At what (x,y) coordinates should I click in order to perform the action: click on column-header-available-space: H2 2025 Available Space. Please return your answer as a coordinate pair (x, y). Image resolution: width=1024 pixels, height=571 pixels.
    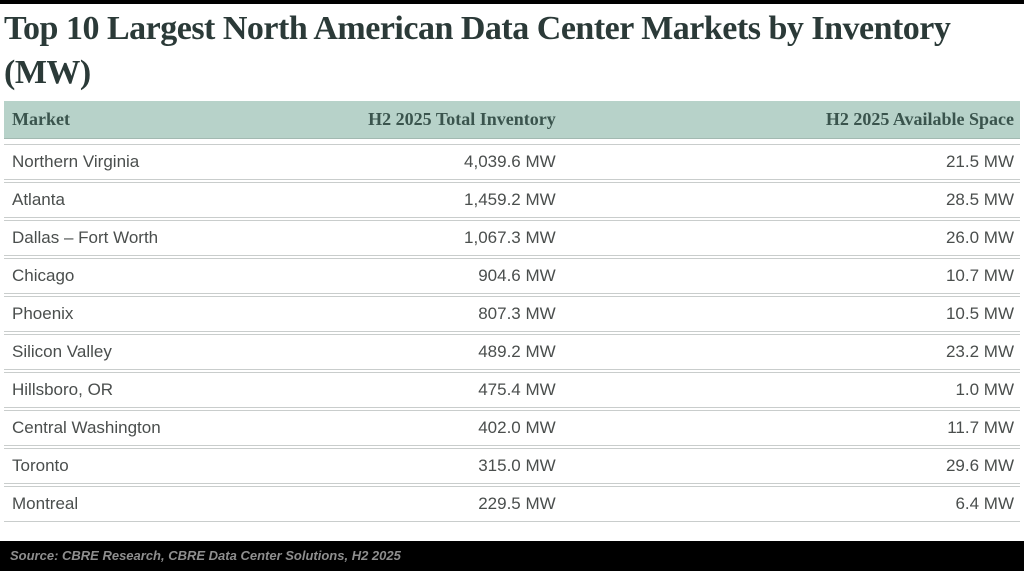
    Looking at the image, I should click on (919, 119).